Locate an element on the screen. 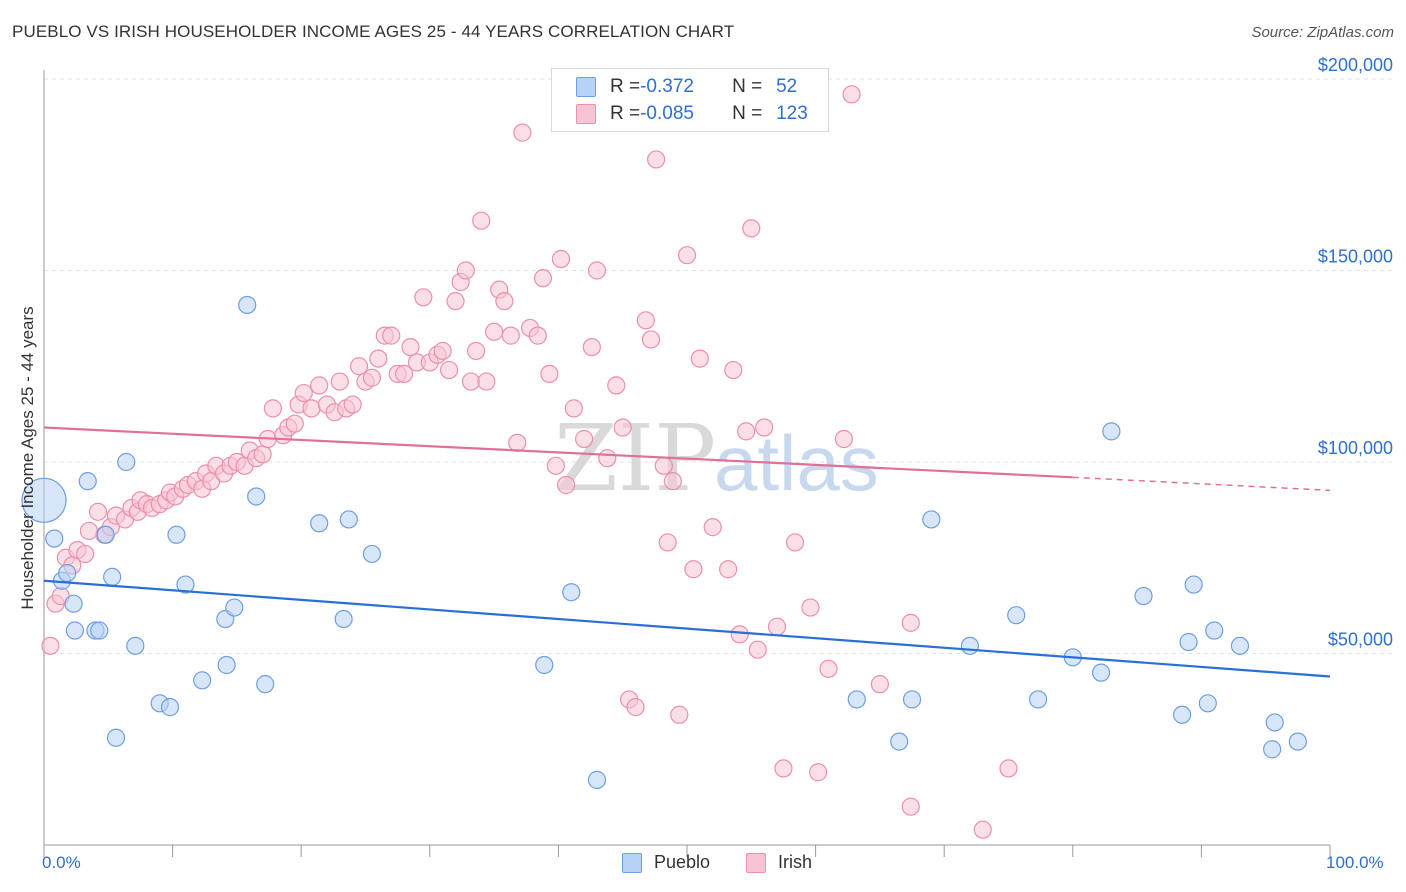 The image size is (1406, 892). irish-legend-label: Irish is located at coordinates (795, 862).